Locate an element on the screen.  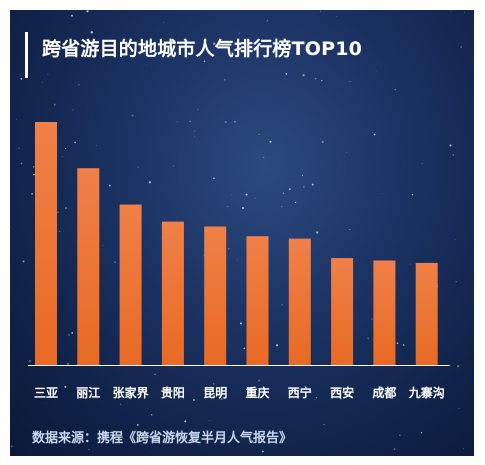
category-label-4: 昆明 is located at coordinates (215, 393).